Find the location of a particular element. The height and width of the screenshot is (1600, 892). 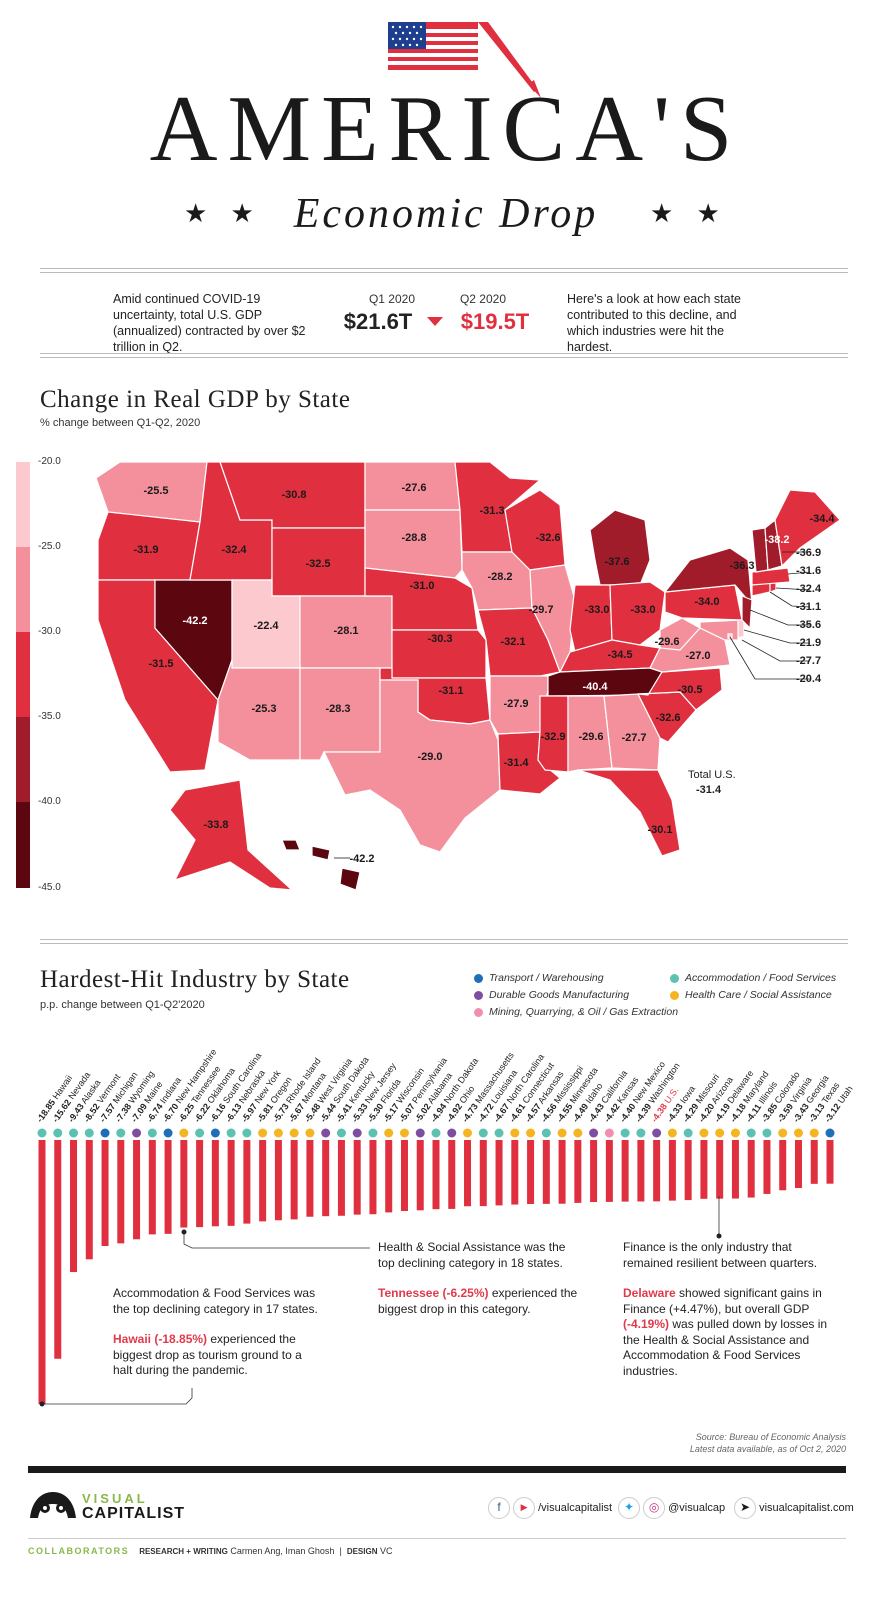

label-tn: -40.4 is located at coordinates (595, 687).